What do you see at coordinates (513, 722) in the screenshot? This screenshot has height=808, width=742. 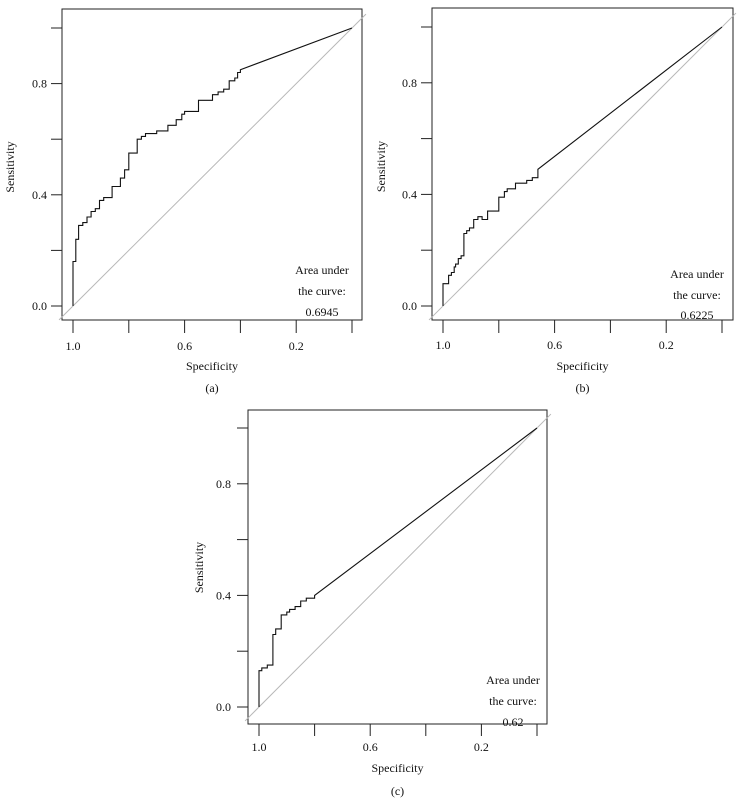 I see `auc-annotation-line: 0.62` at bounding box center [513, 722].